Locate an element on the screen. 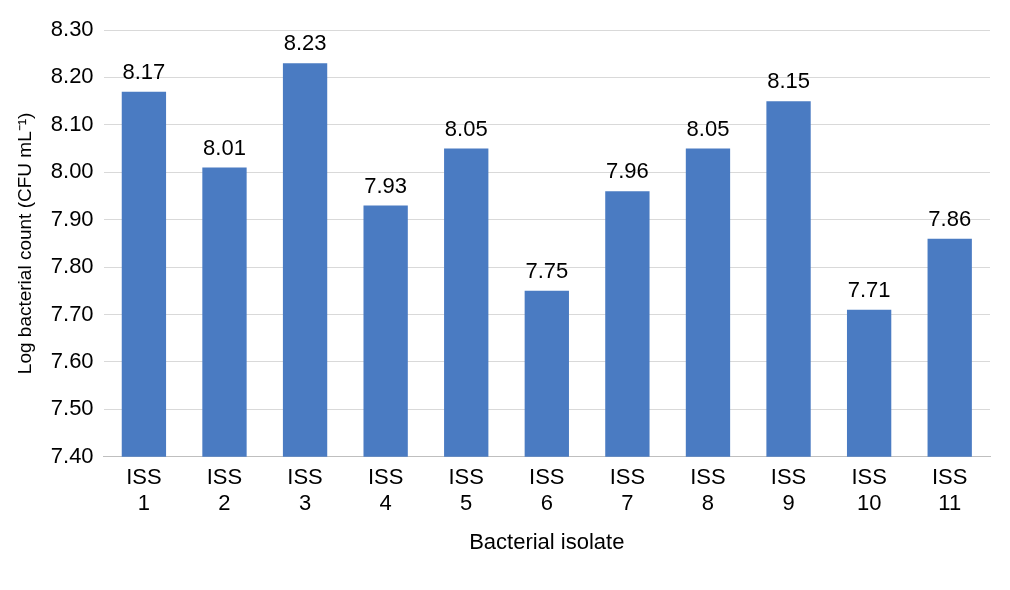 The height and width of the screenshot is (590, 1010). data-label: 7.71 is located at coordinates (869, 289).